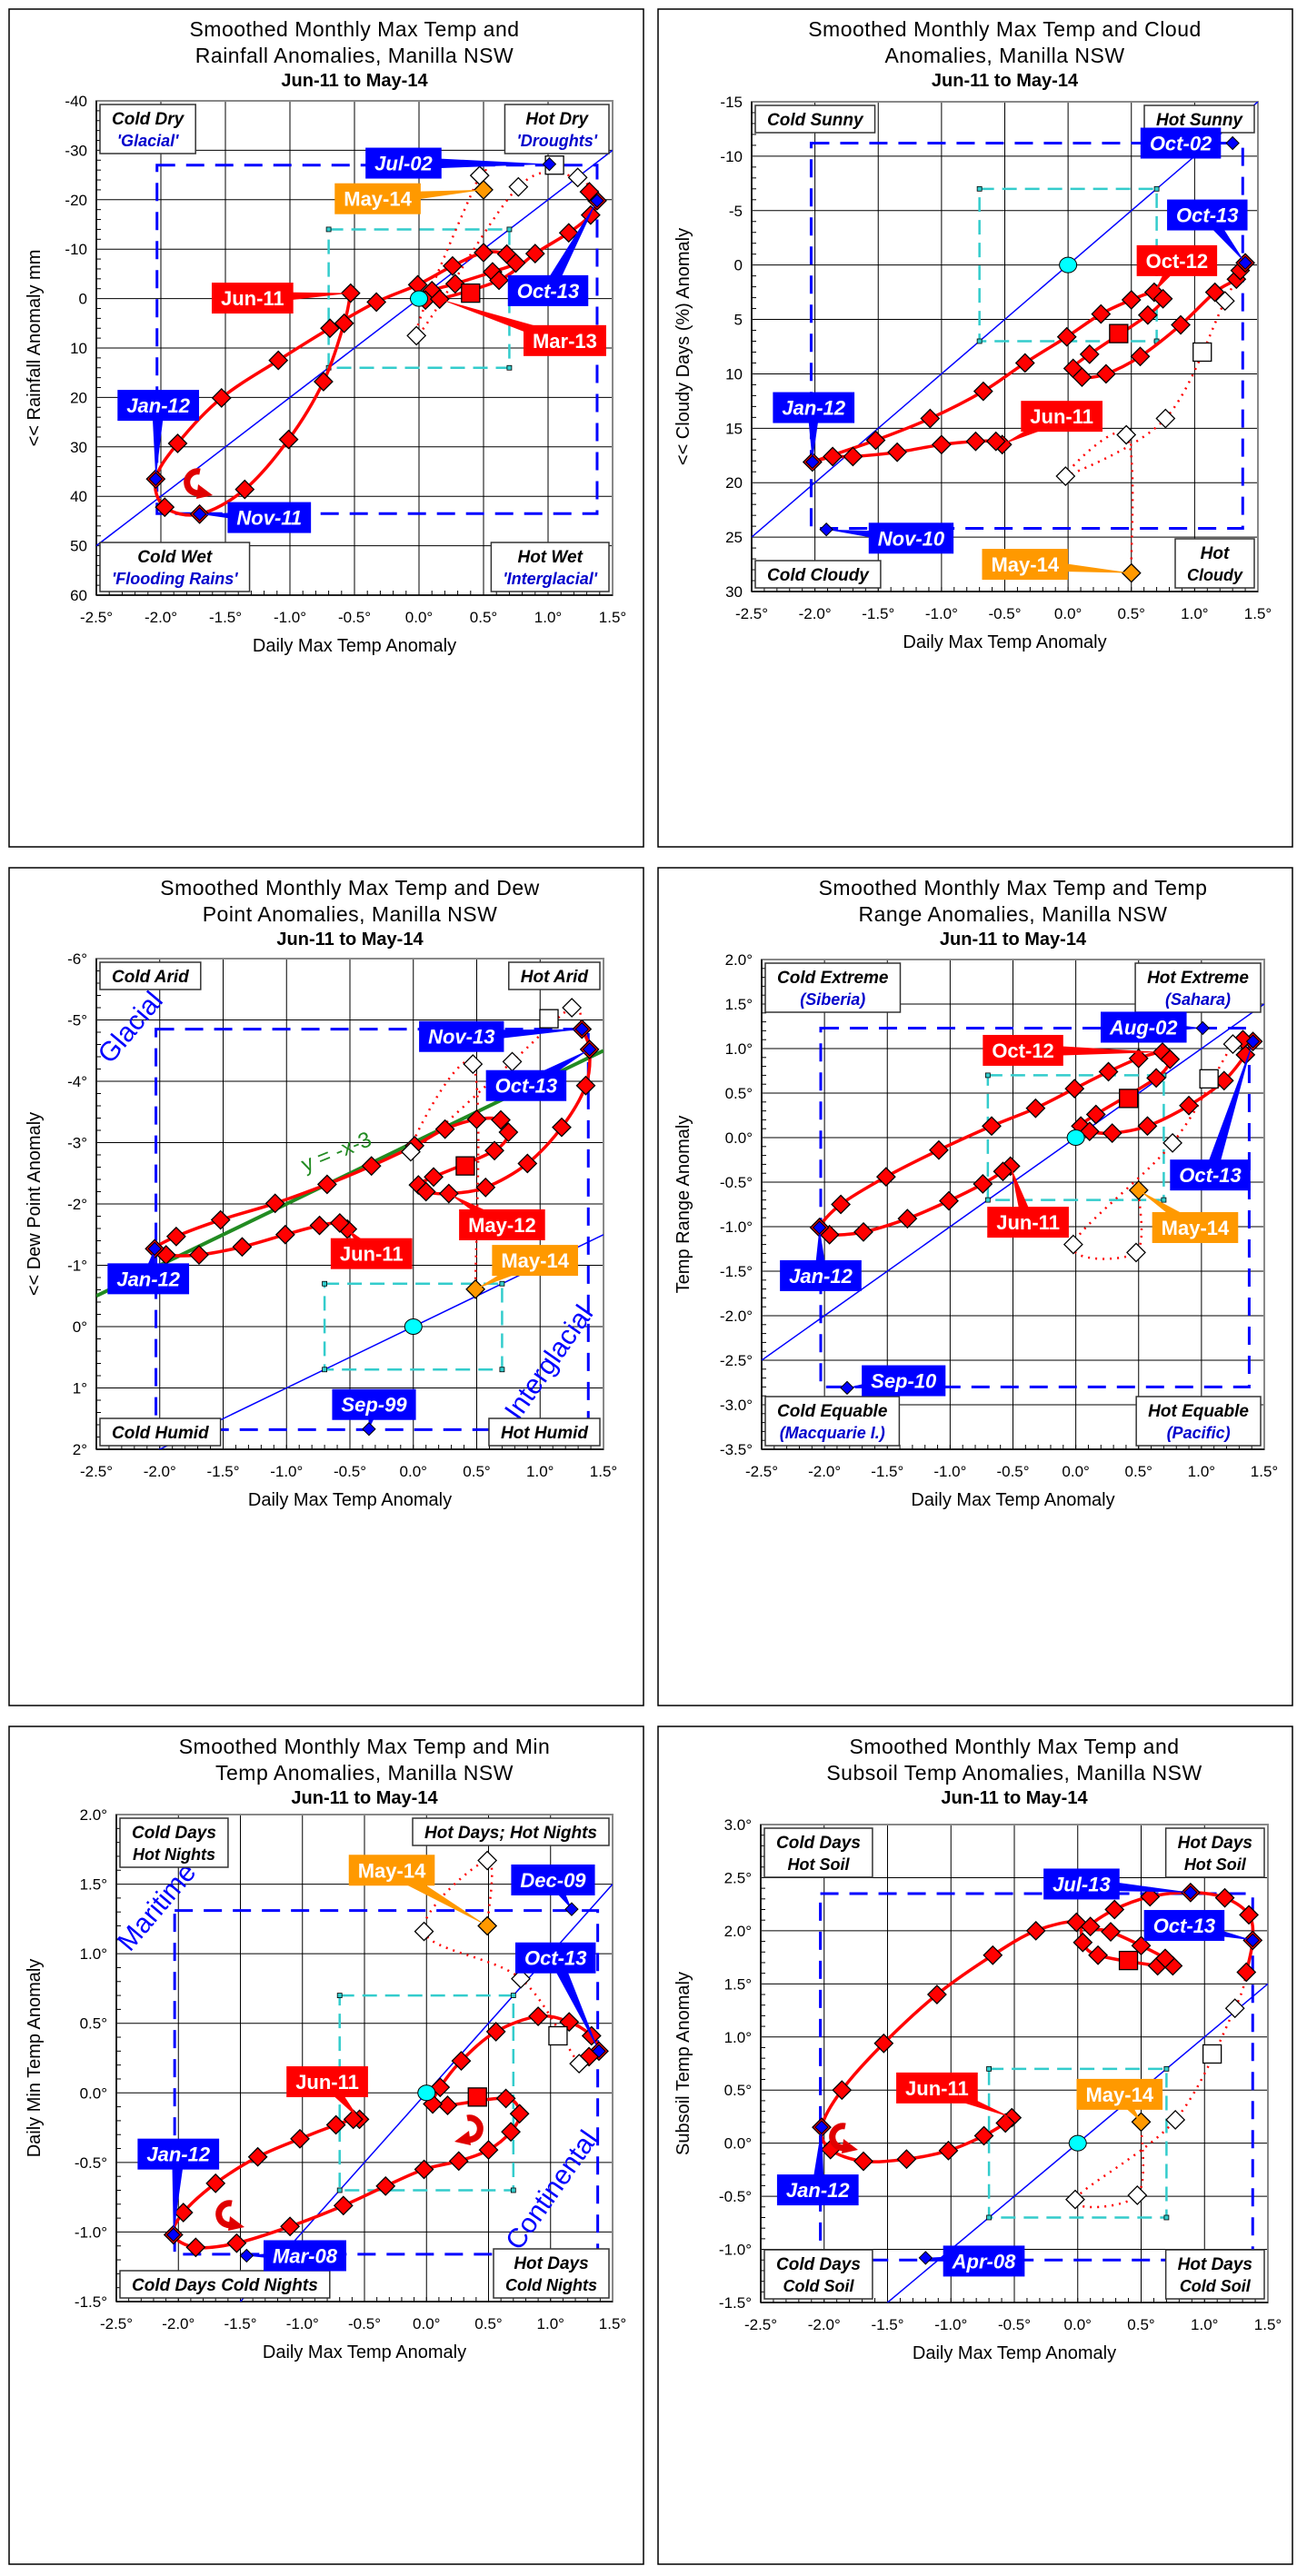 The height and width of the screenshot is (2576, 1297). I want to click on y-tick-label: 2.0°, so click(738, 1931).